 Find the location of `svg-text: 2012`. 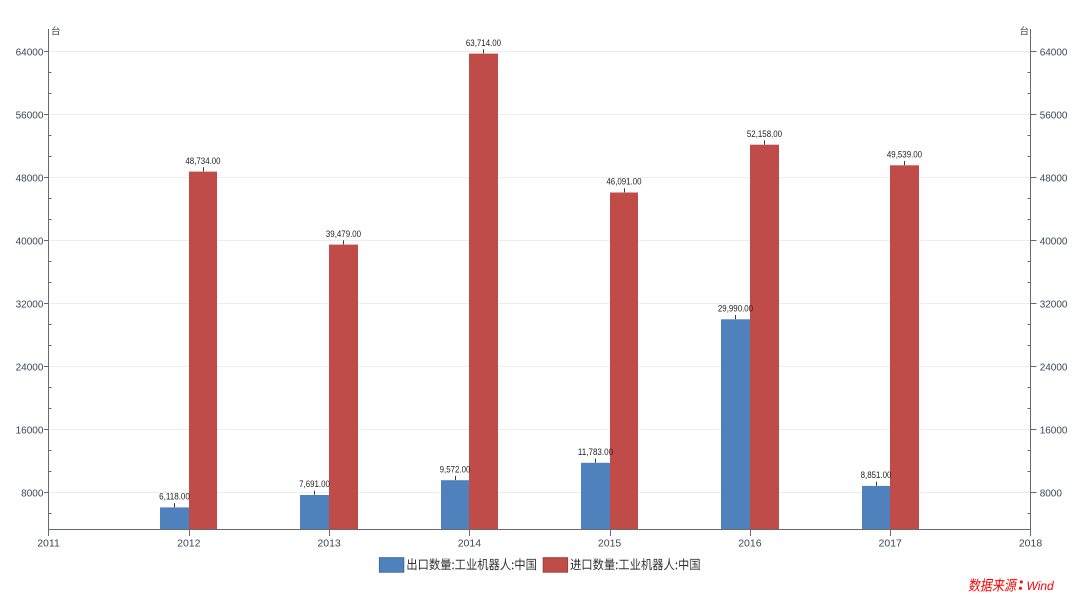

svg-text: 2012 is located at coordinates (189, 544).